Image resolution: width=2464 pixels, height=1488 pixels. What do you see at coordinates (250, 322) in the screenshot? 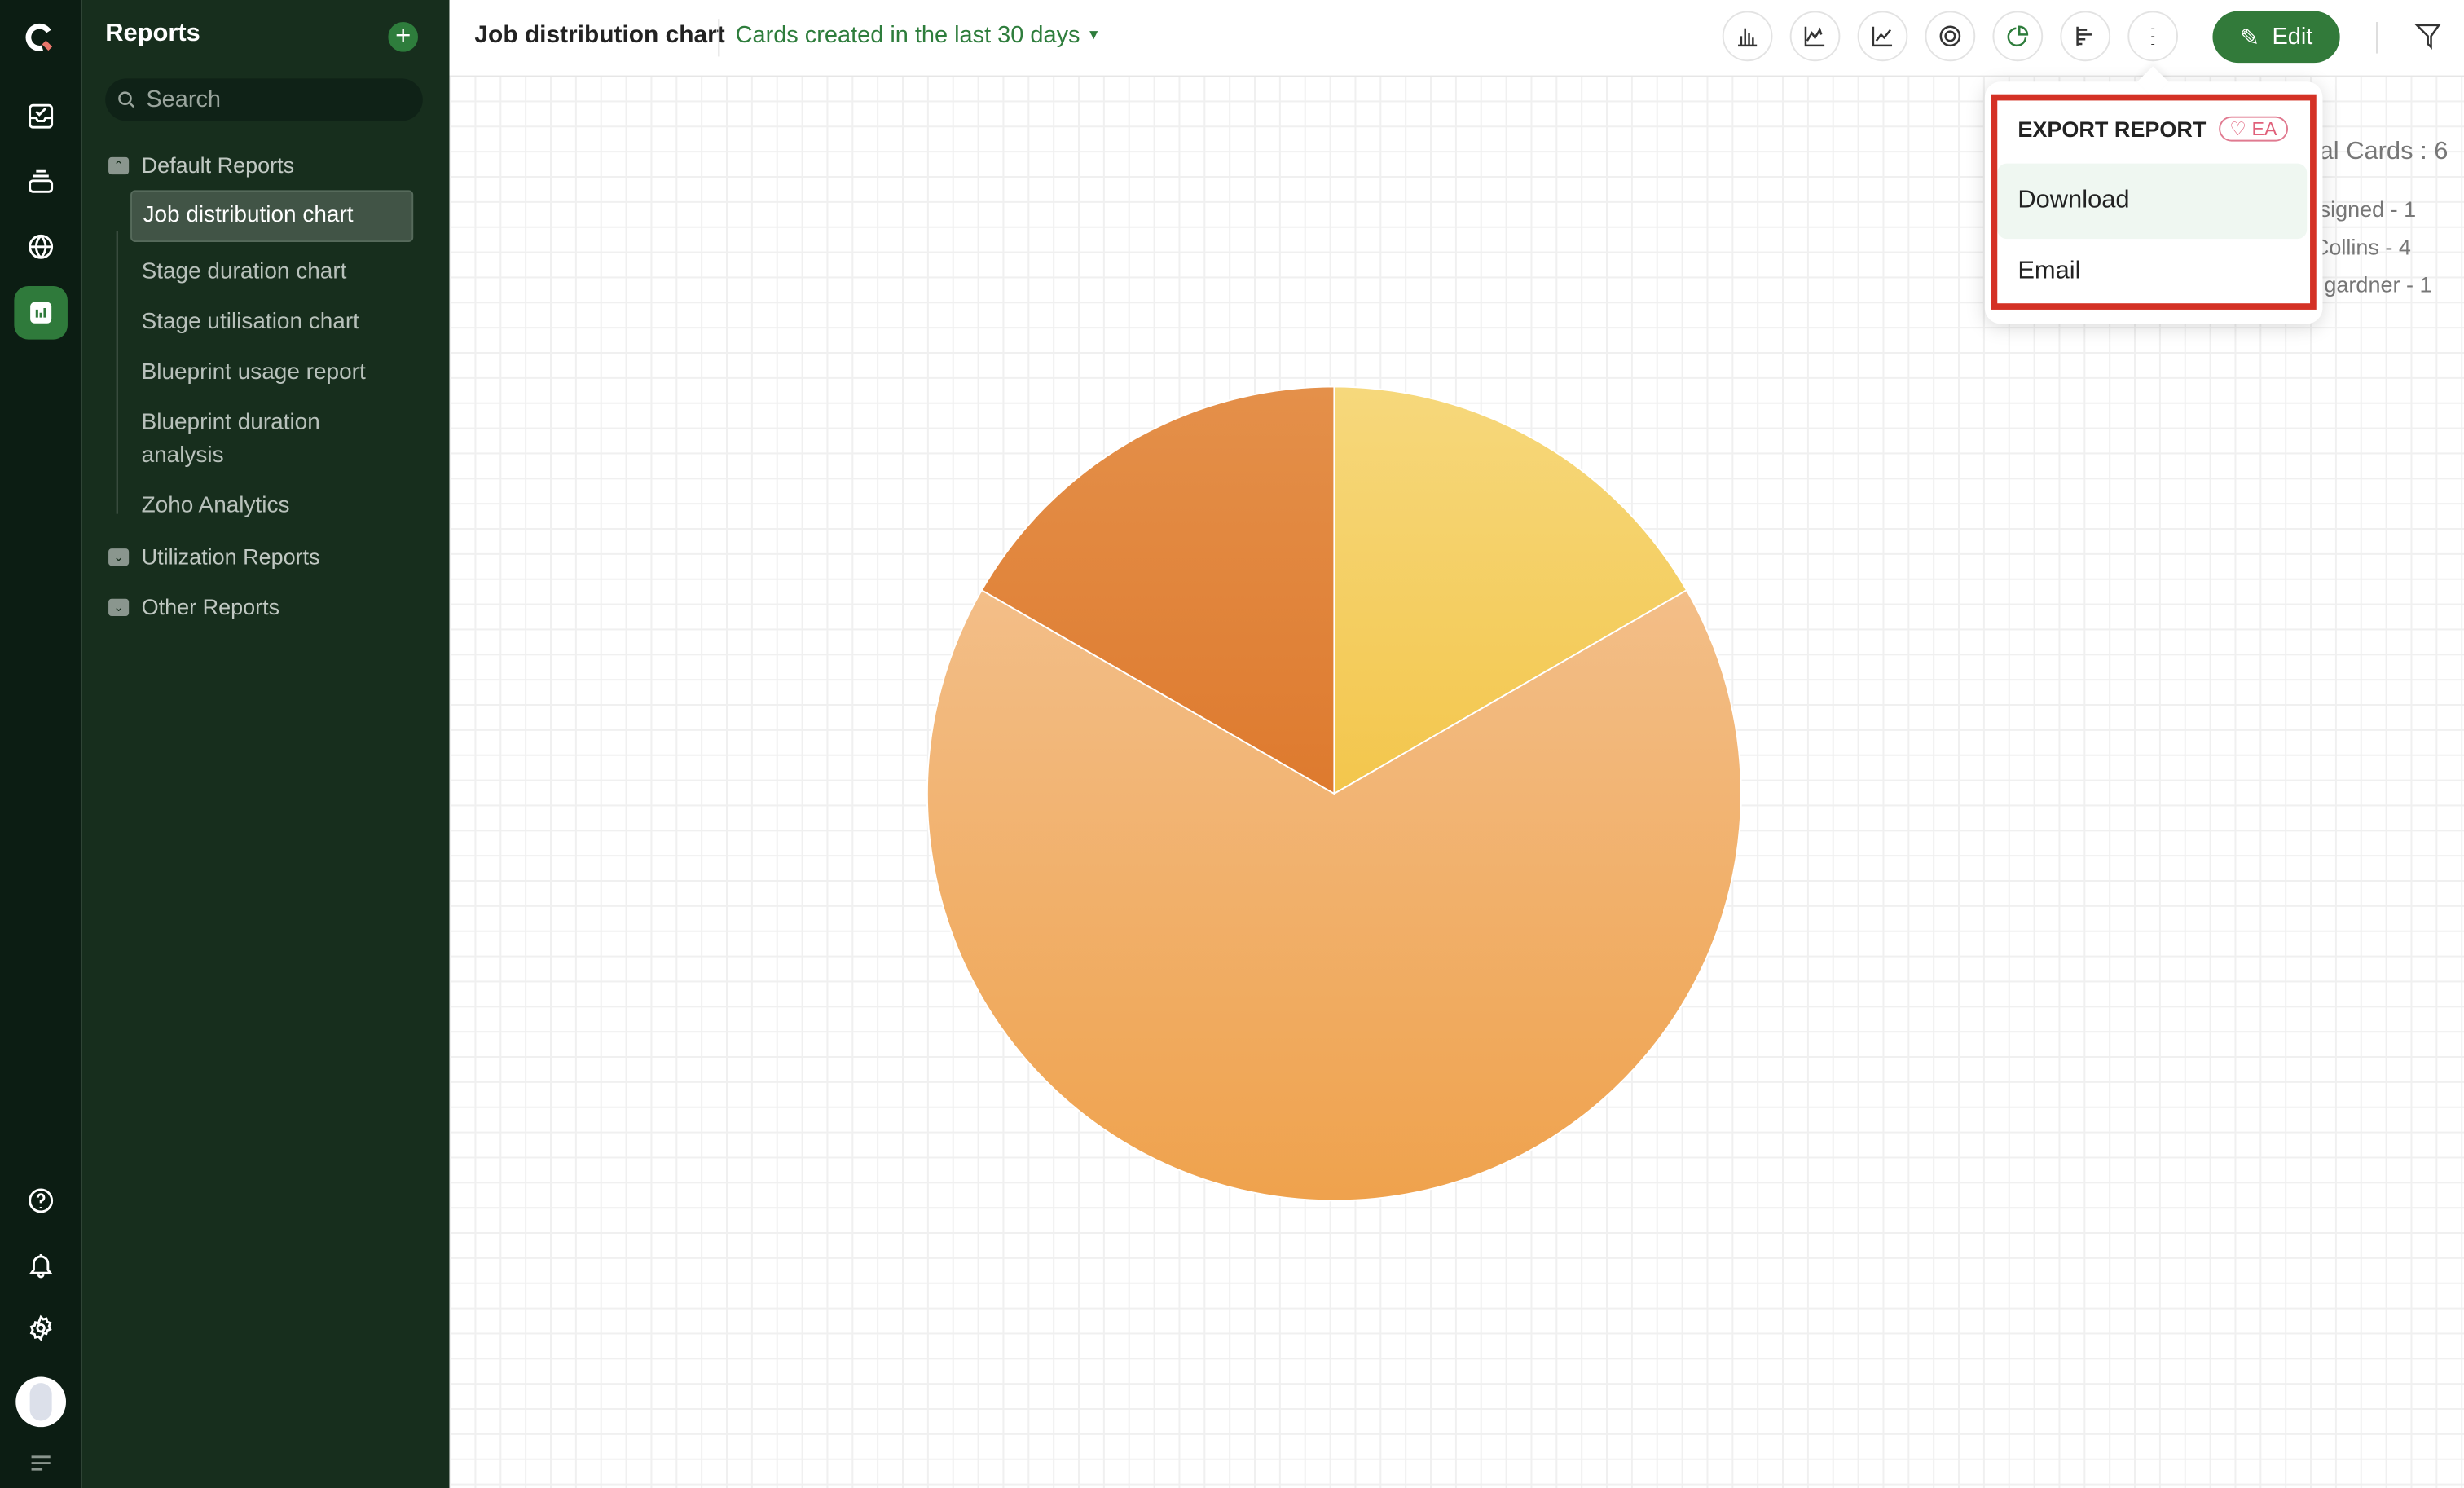
I see `report-item-stage-utilisation: Stage utilisation chart` at bounding box center [250, 322].